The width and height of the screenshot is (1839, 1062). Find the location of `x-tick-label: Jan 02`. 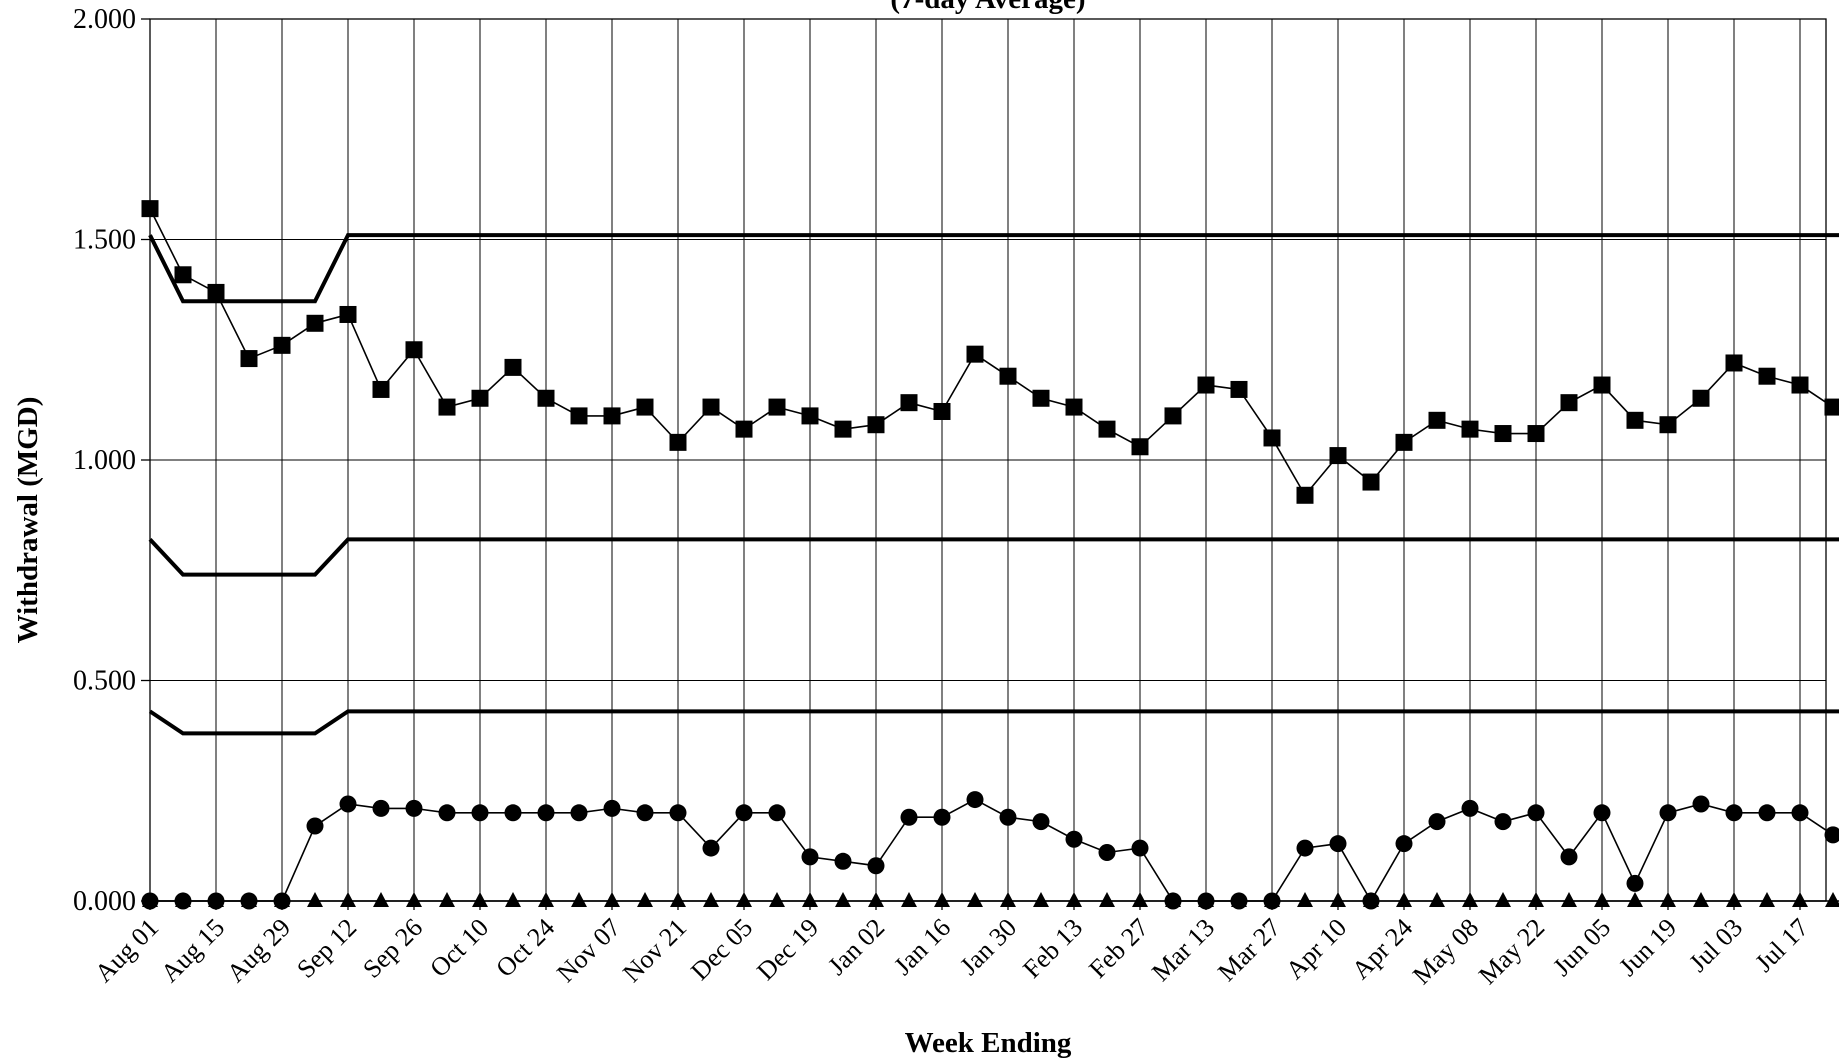

x-tick-label: Jan 02 is located at coordinates (856, 947).